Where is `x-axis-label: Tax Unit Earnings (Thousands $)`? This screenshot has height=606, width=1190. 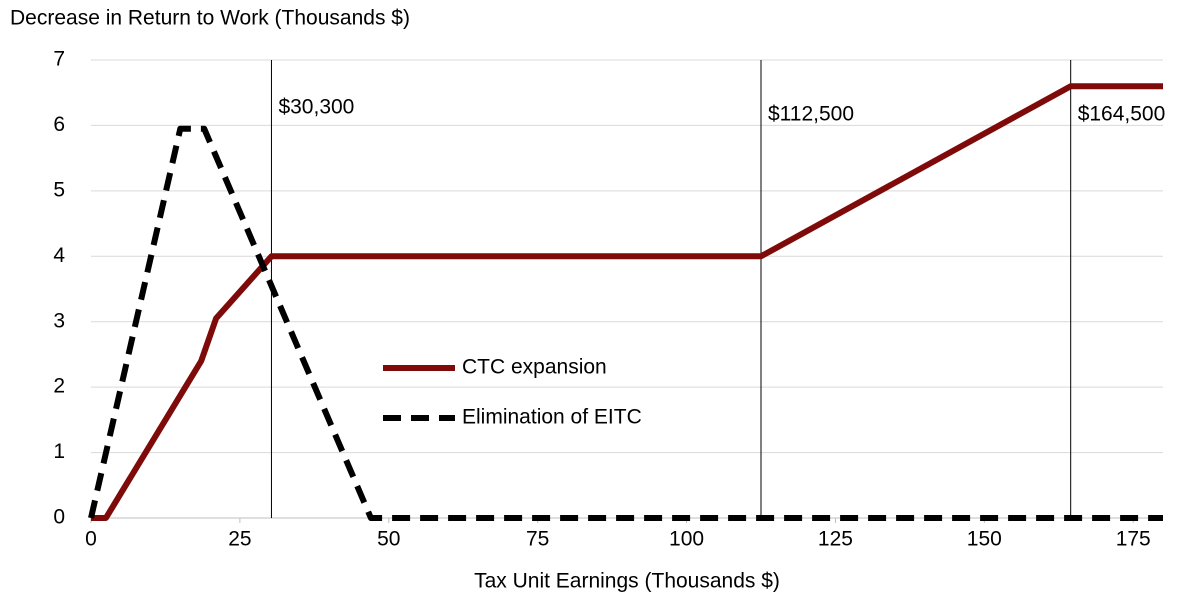
x-axis-label: Tax Unit Earnings (Thousands $) is located at coordinates (627, 581).